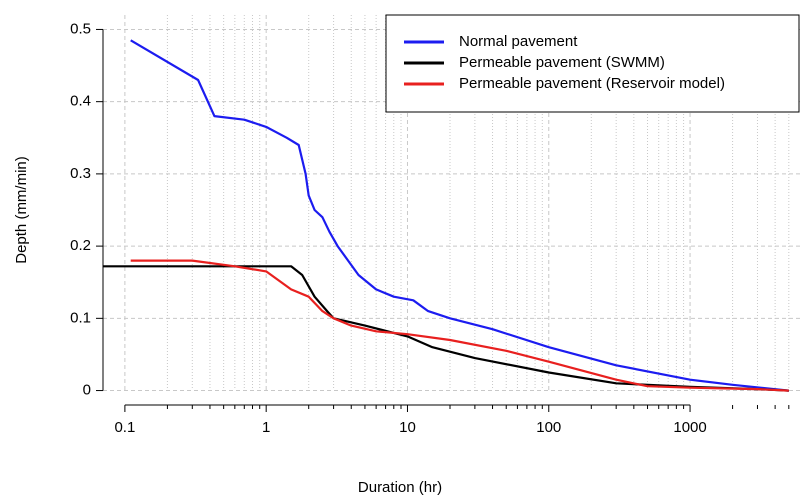 This screenshot has width=801, height=498. I want to click on y-tick-label: 0.3, so click(80, 173).